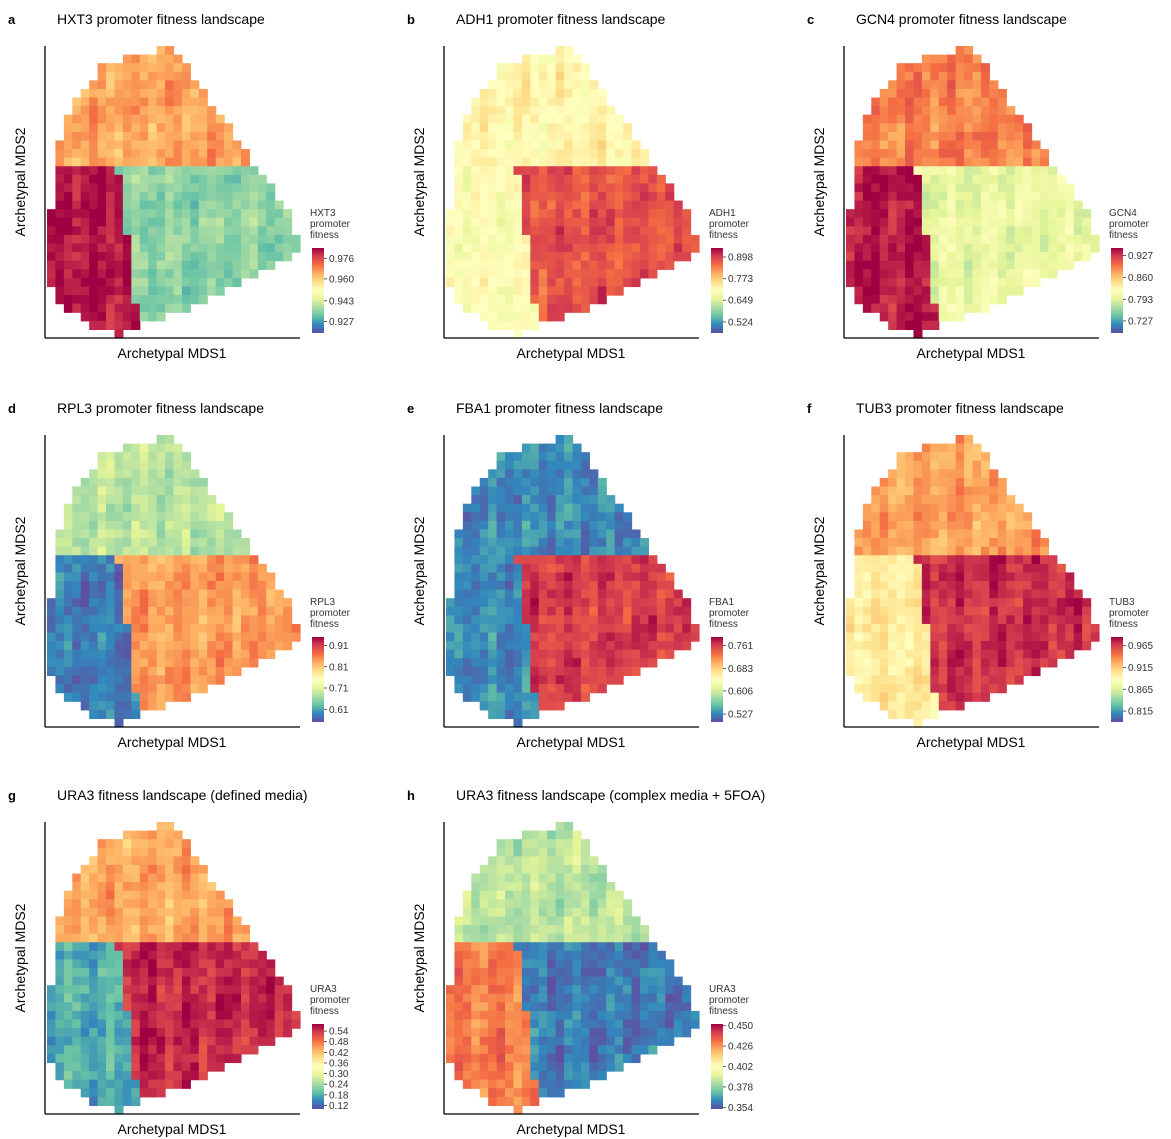 The image size is (1171, 1139). I want to click on y-axis-label: Archetypal MDS2, so click(20, 181).